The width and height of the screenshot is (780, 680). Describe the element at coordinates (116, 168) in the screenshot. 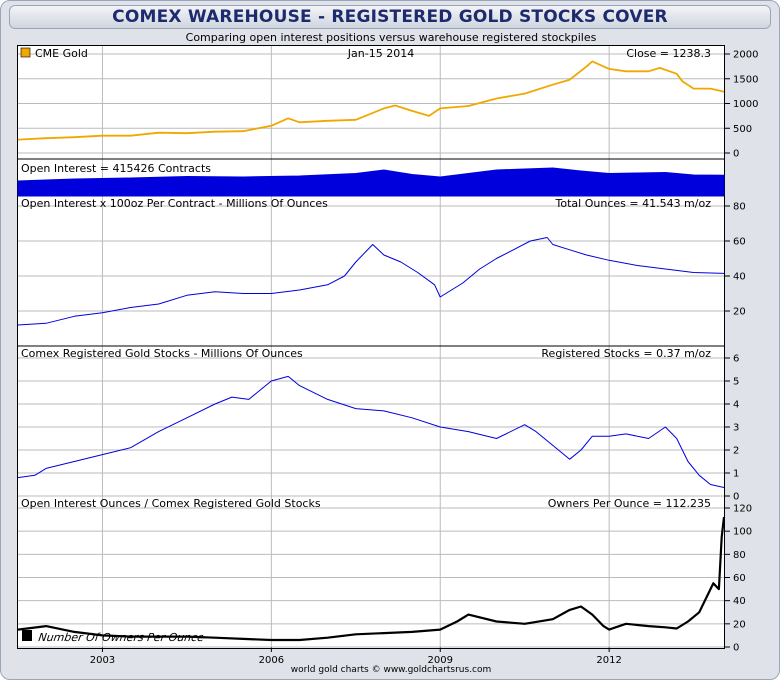

I see `open-interest-label: Open Interest = 415426 Contracts` at that location.